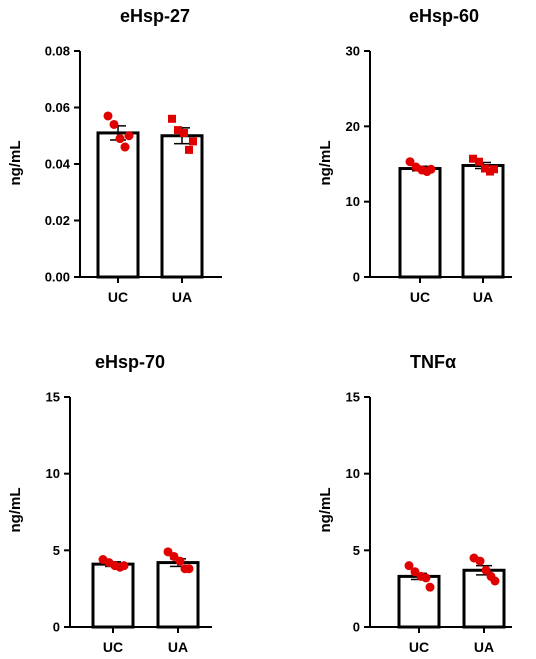 This screenshot has height=659, width=536. What do you see at coordinates (353, 51) in the screenshot?
I see `y-tick-label: 30` at bounding box center [353, 51].